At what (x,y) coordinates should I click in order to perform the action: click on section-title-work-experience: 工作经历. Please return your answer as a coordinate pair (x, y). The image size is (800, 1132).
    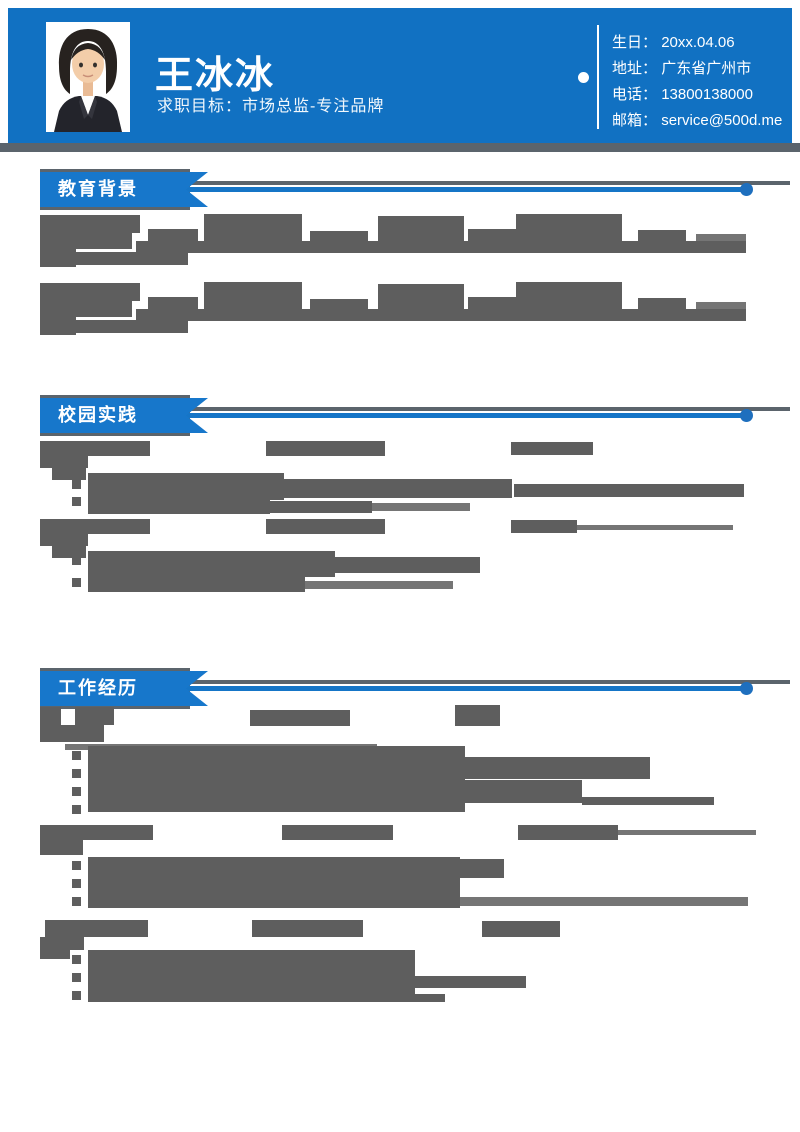
    Looking at the image, I should click on (124, 688).